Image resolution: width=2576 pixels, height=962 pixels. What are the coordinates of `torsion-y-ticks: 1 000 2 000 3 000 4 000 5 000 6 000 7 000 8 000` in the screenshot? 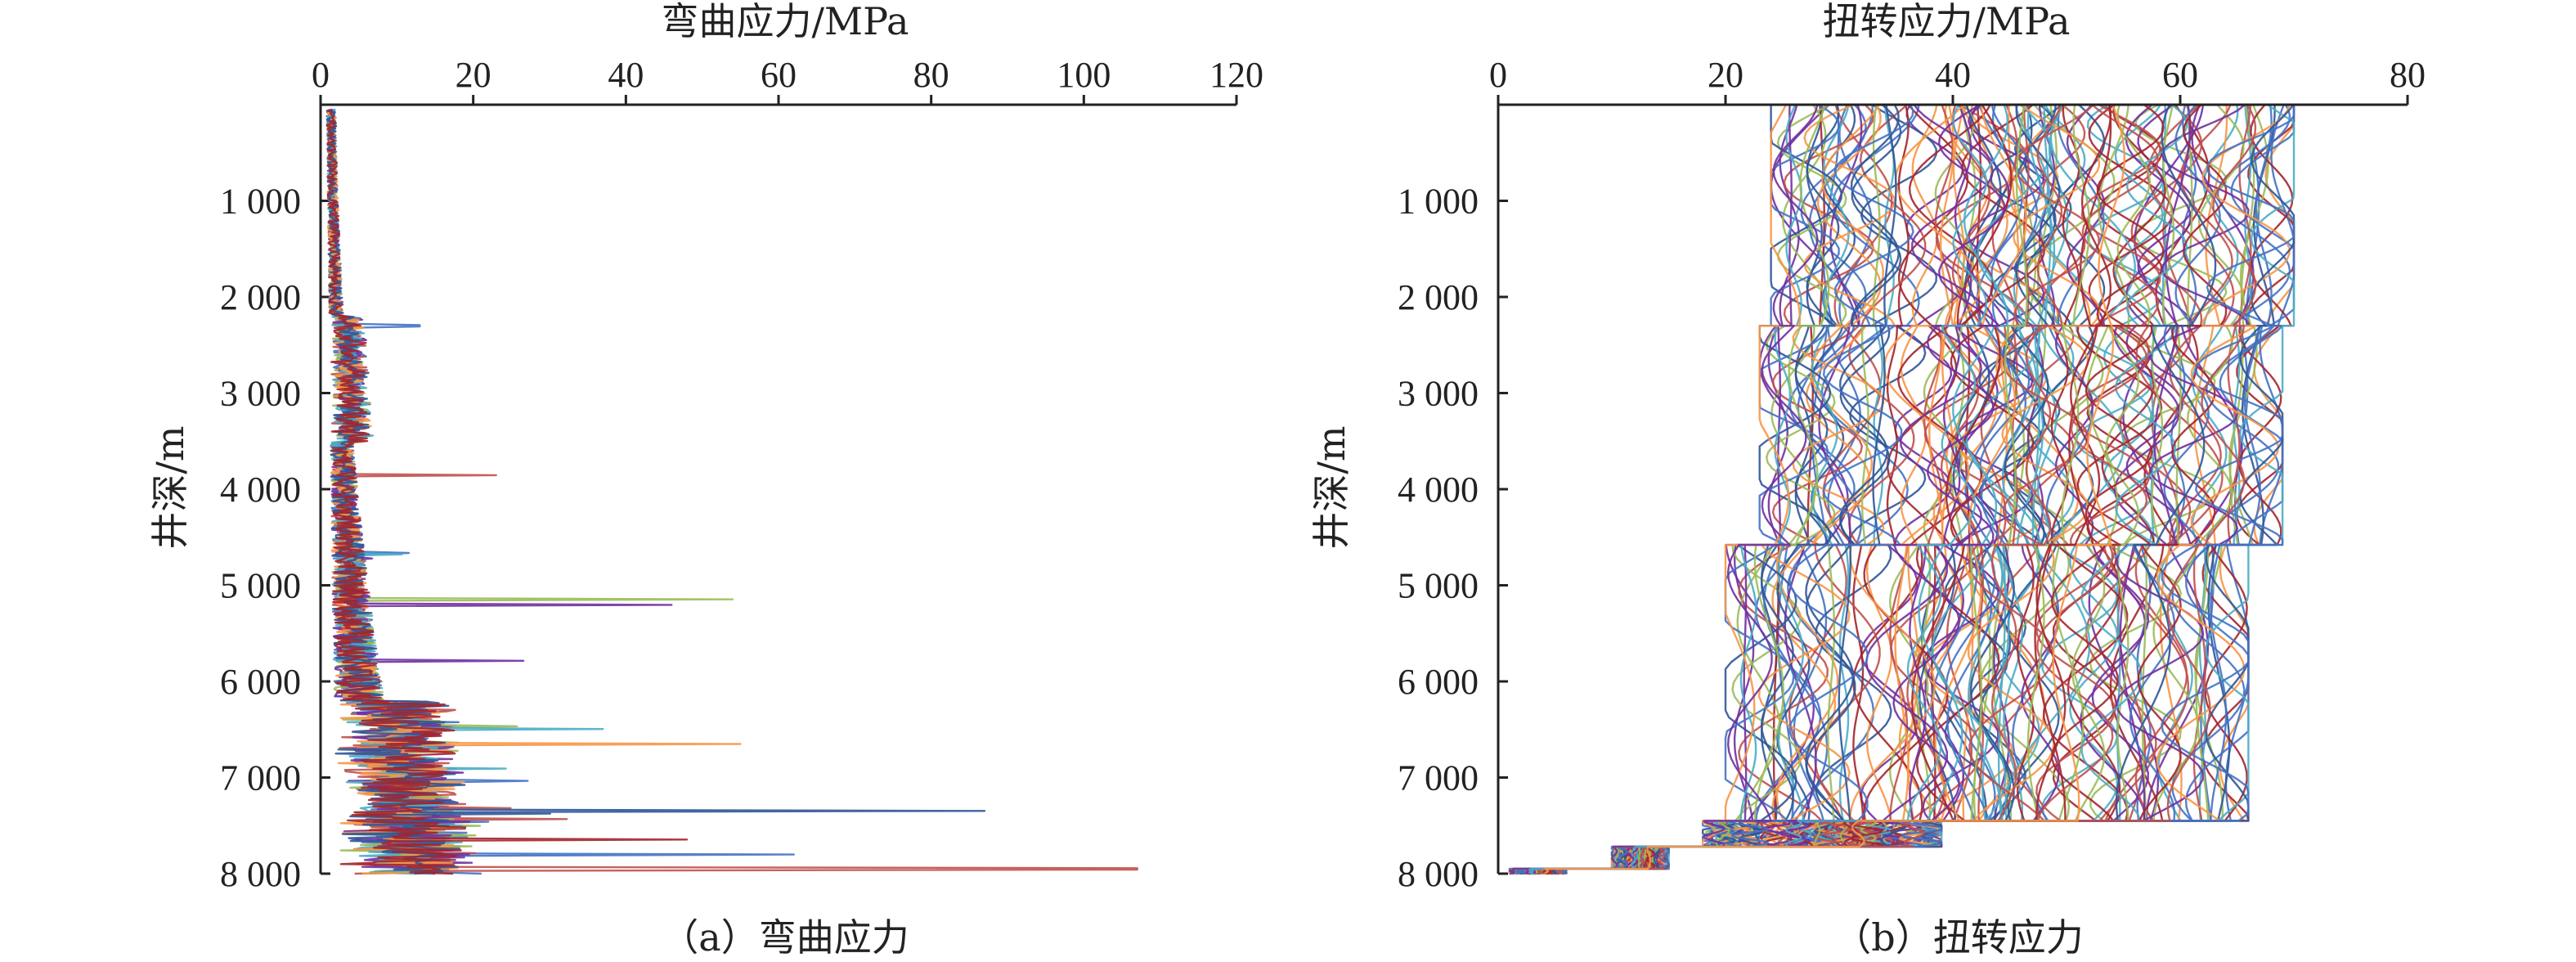 It's located at (1453, 538).